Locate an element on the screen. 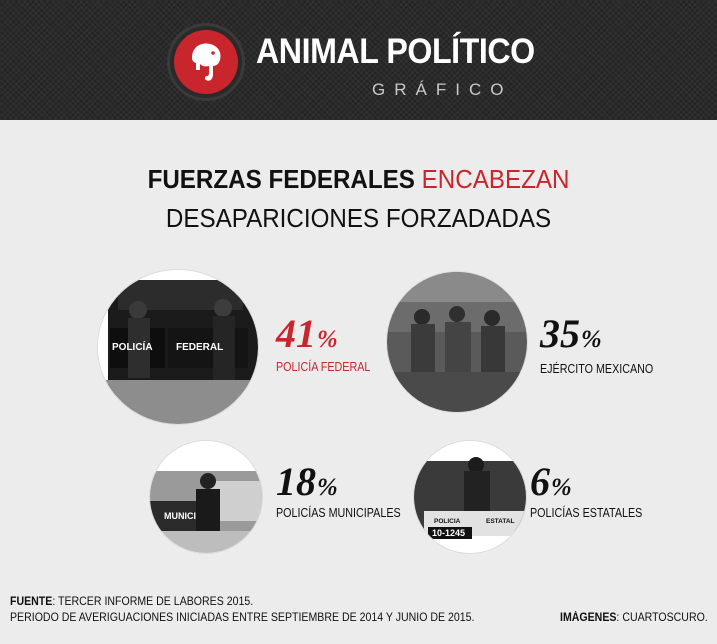 The image size is (717, 644). photo-text-policia: POLICÍA is located at coordinates (132, 346).